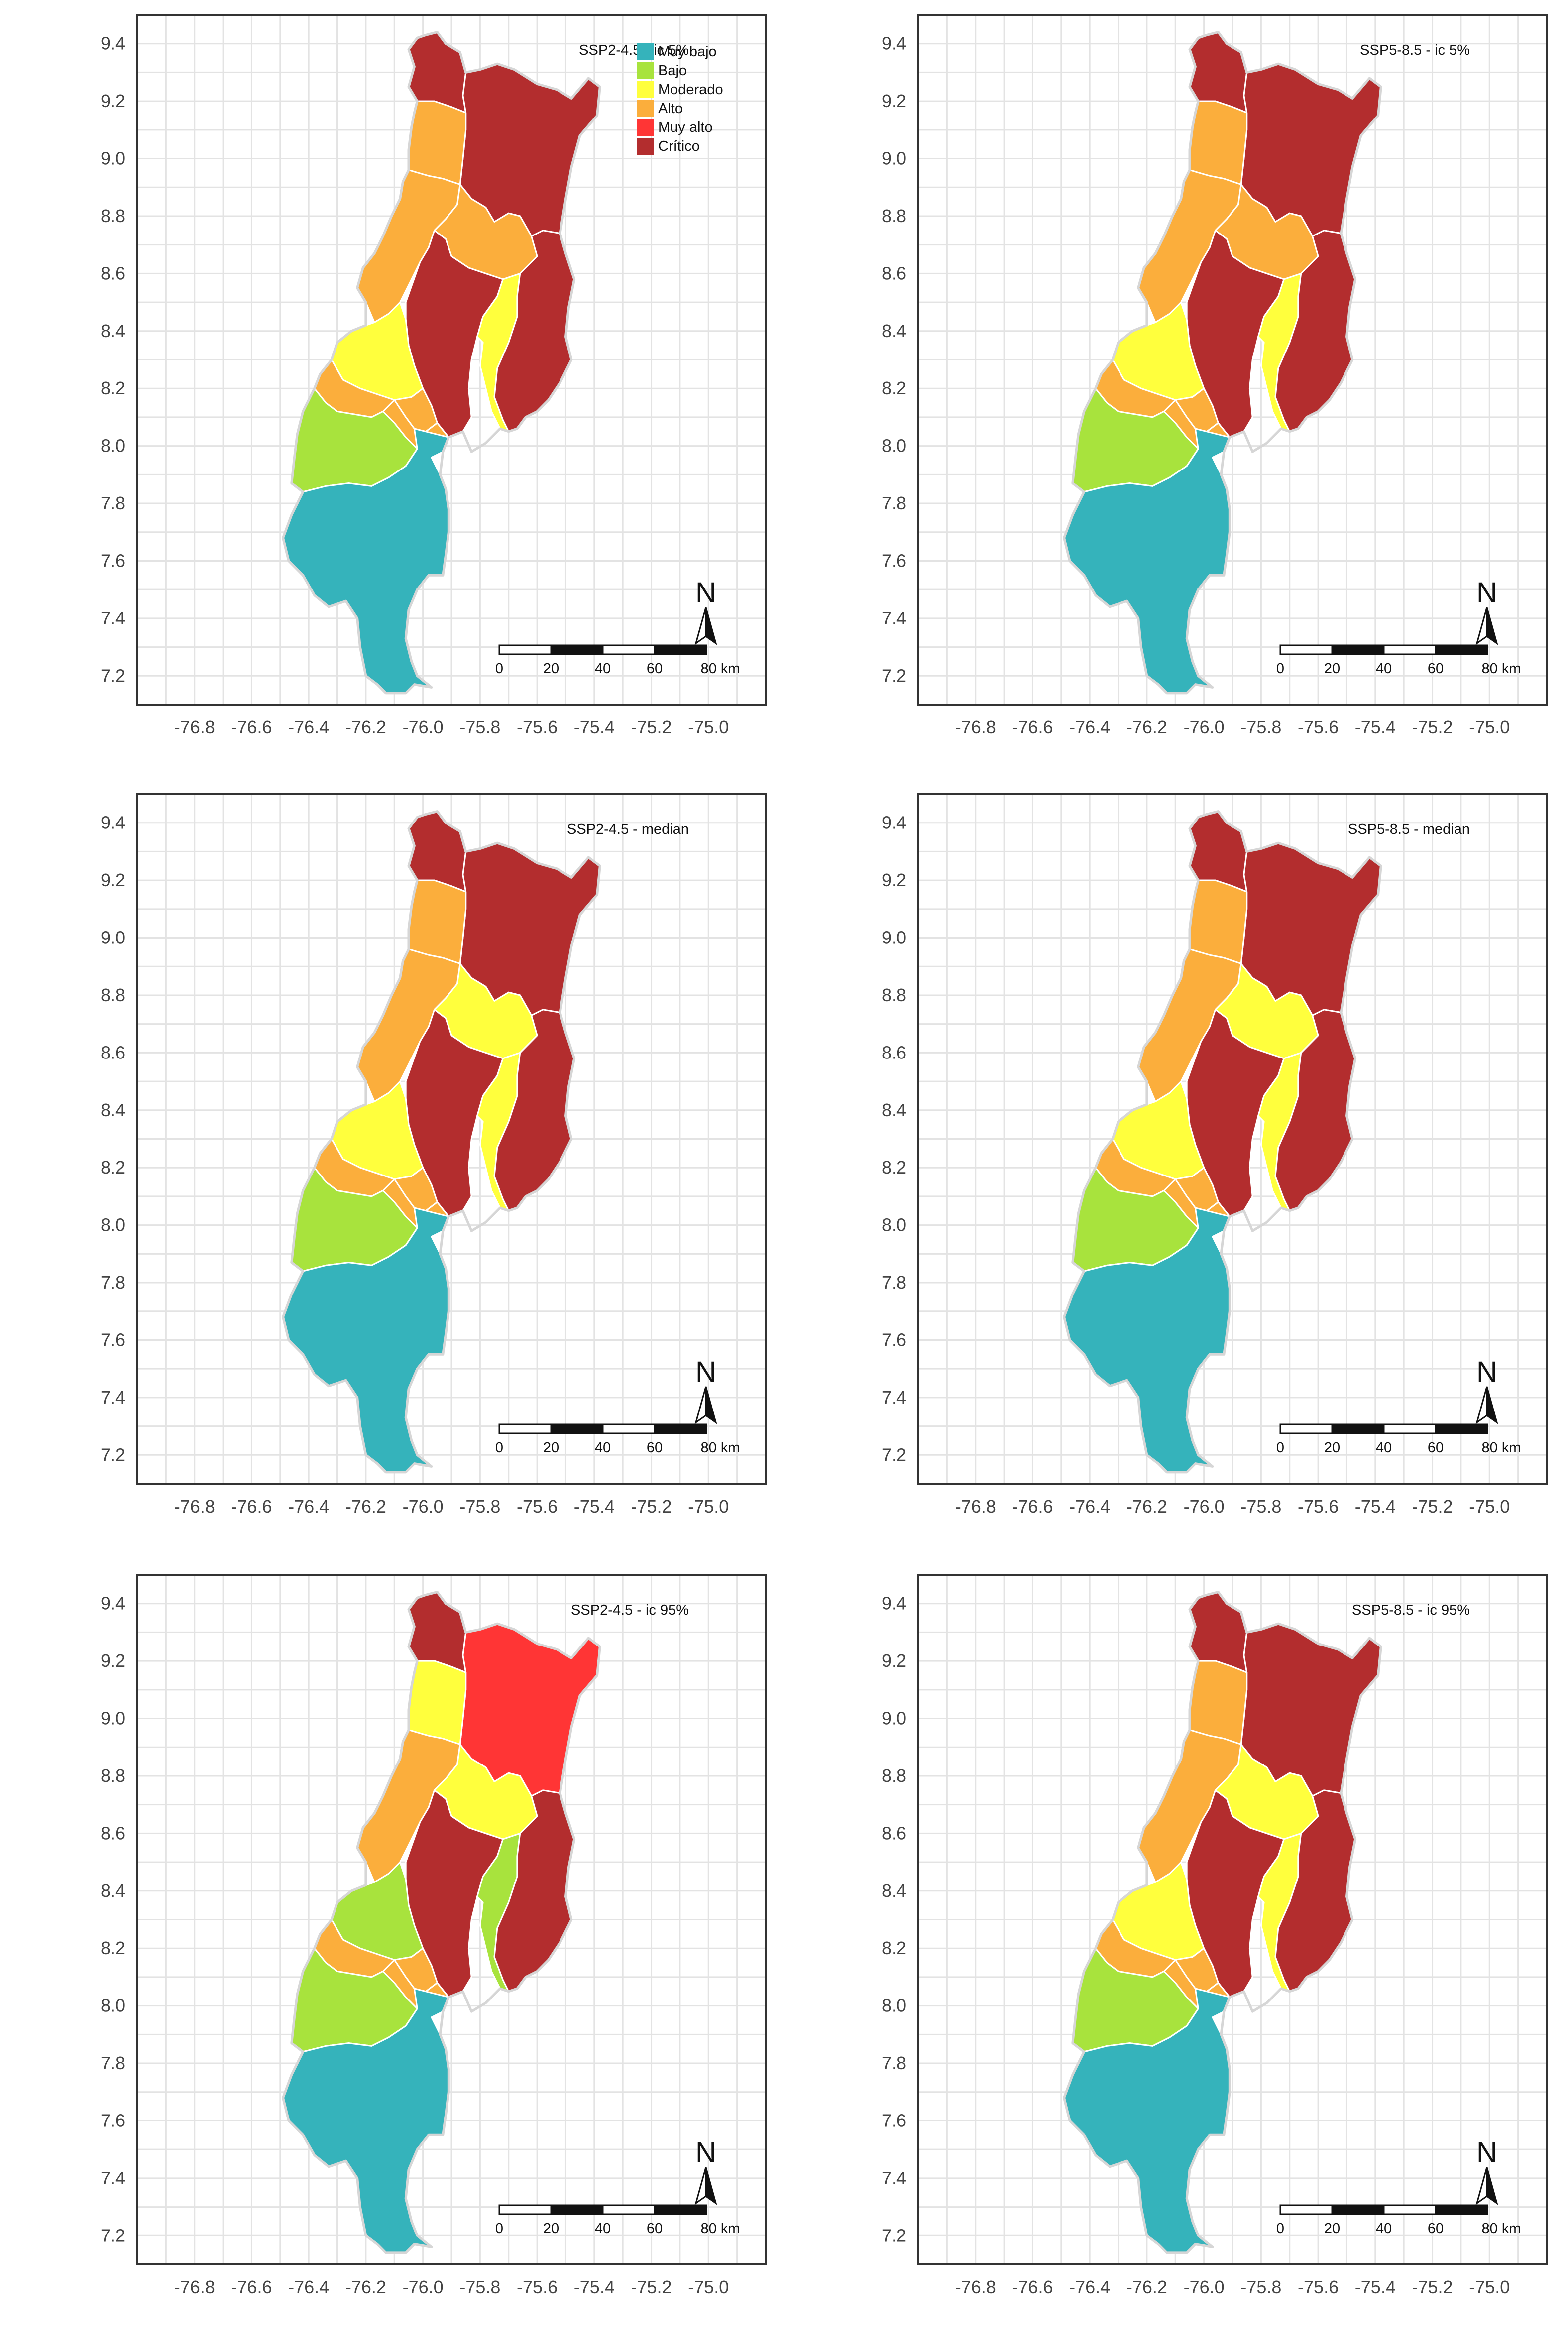 The image size is (1568, 2352). I want to click on y-tick-label: 8.0, so click(113, 1225).